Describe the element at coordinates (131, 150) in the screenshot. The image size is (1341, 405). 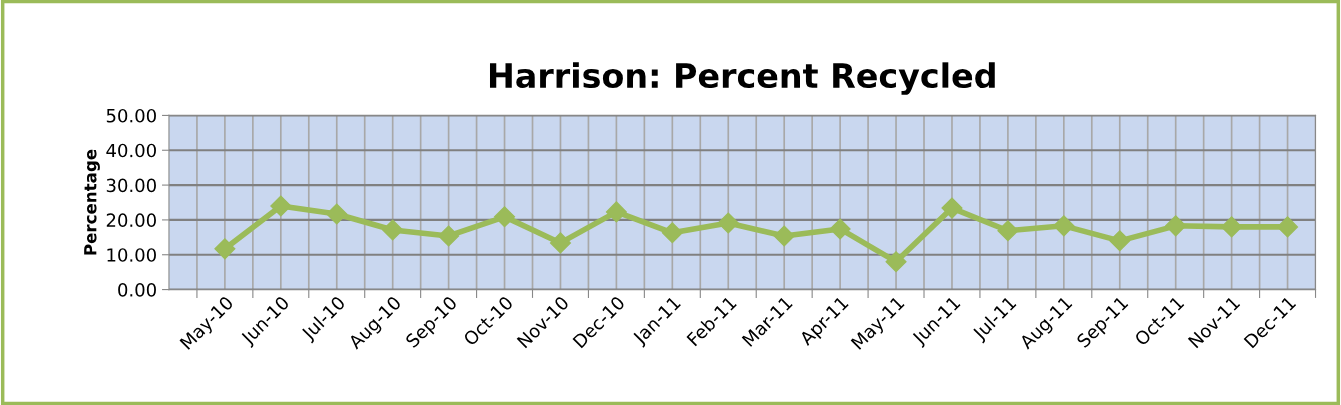
I see `y-tick-label: 40.00` at that location.